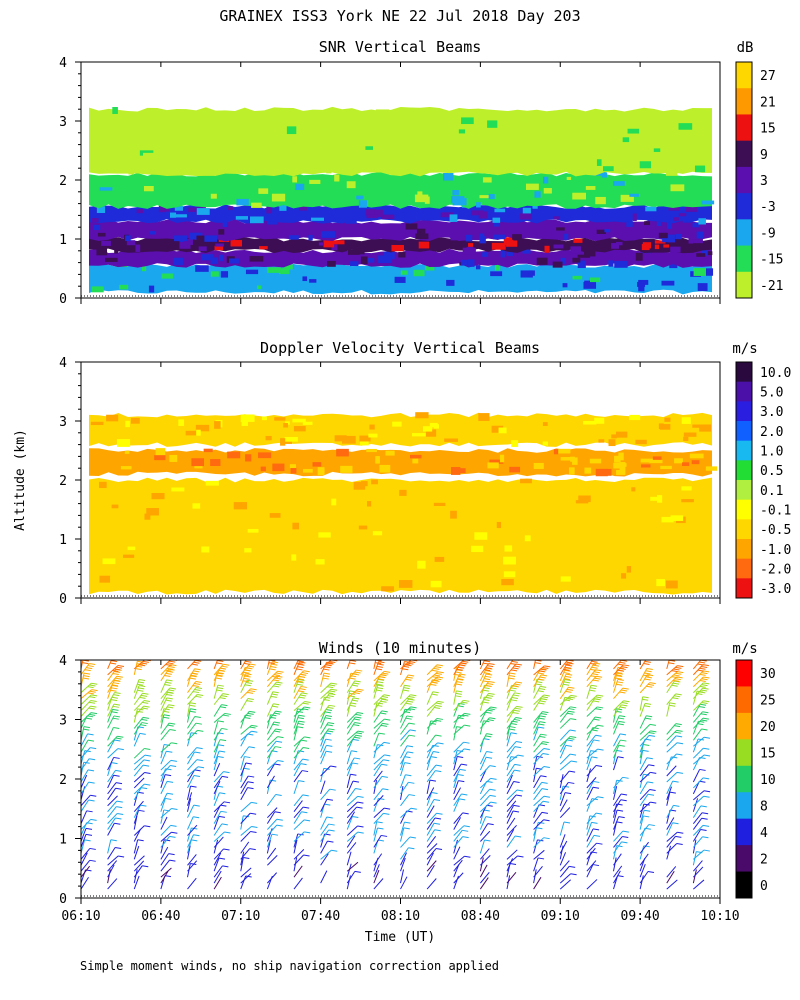 The width and height of the screenshot is (800, 1000). What do you see at coordinates (775, 373) in the screenshot?
I see `colorbar-label: 10.0` at bounding box center [775, 373].